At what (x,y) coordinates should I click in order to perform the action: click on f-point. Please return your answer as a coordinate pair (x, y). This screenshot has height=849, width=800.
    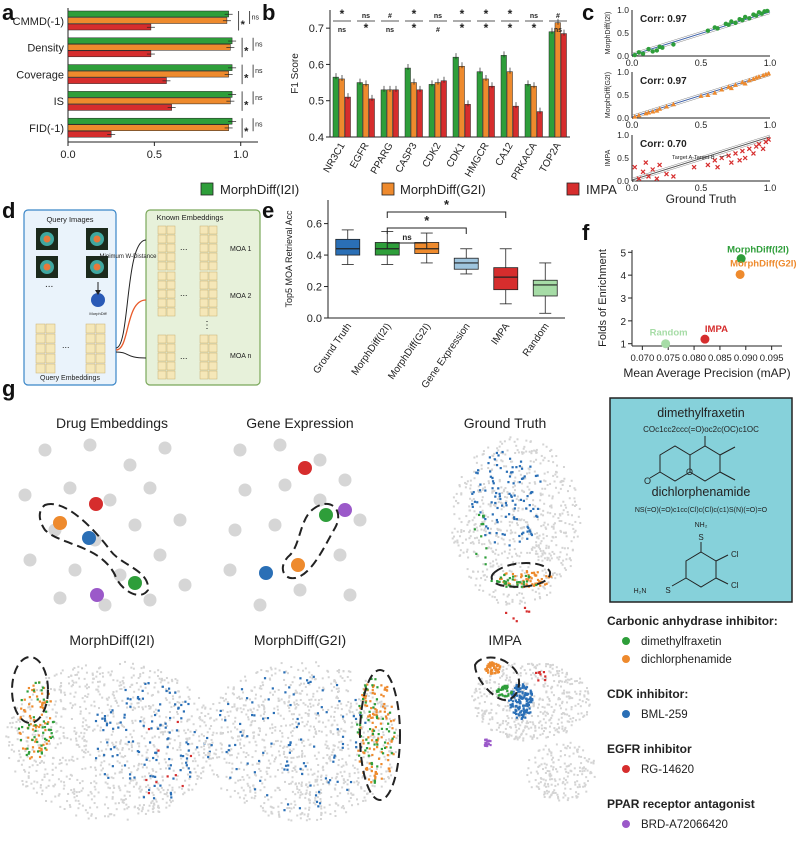
    Looking at the image, I should click on (666, 344).